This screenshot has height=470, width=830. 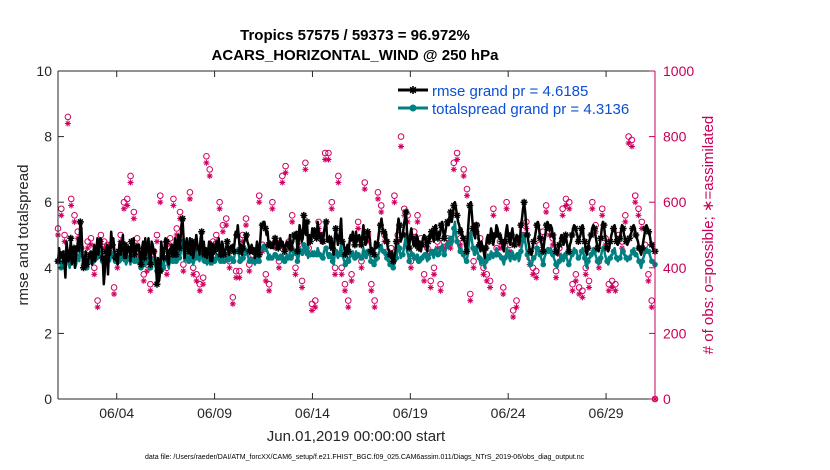 What do you see at coordinates (675, 333) in the screenshot?
I see `y-right-tick-label: 200` at bounding box center [675, 333].